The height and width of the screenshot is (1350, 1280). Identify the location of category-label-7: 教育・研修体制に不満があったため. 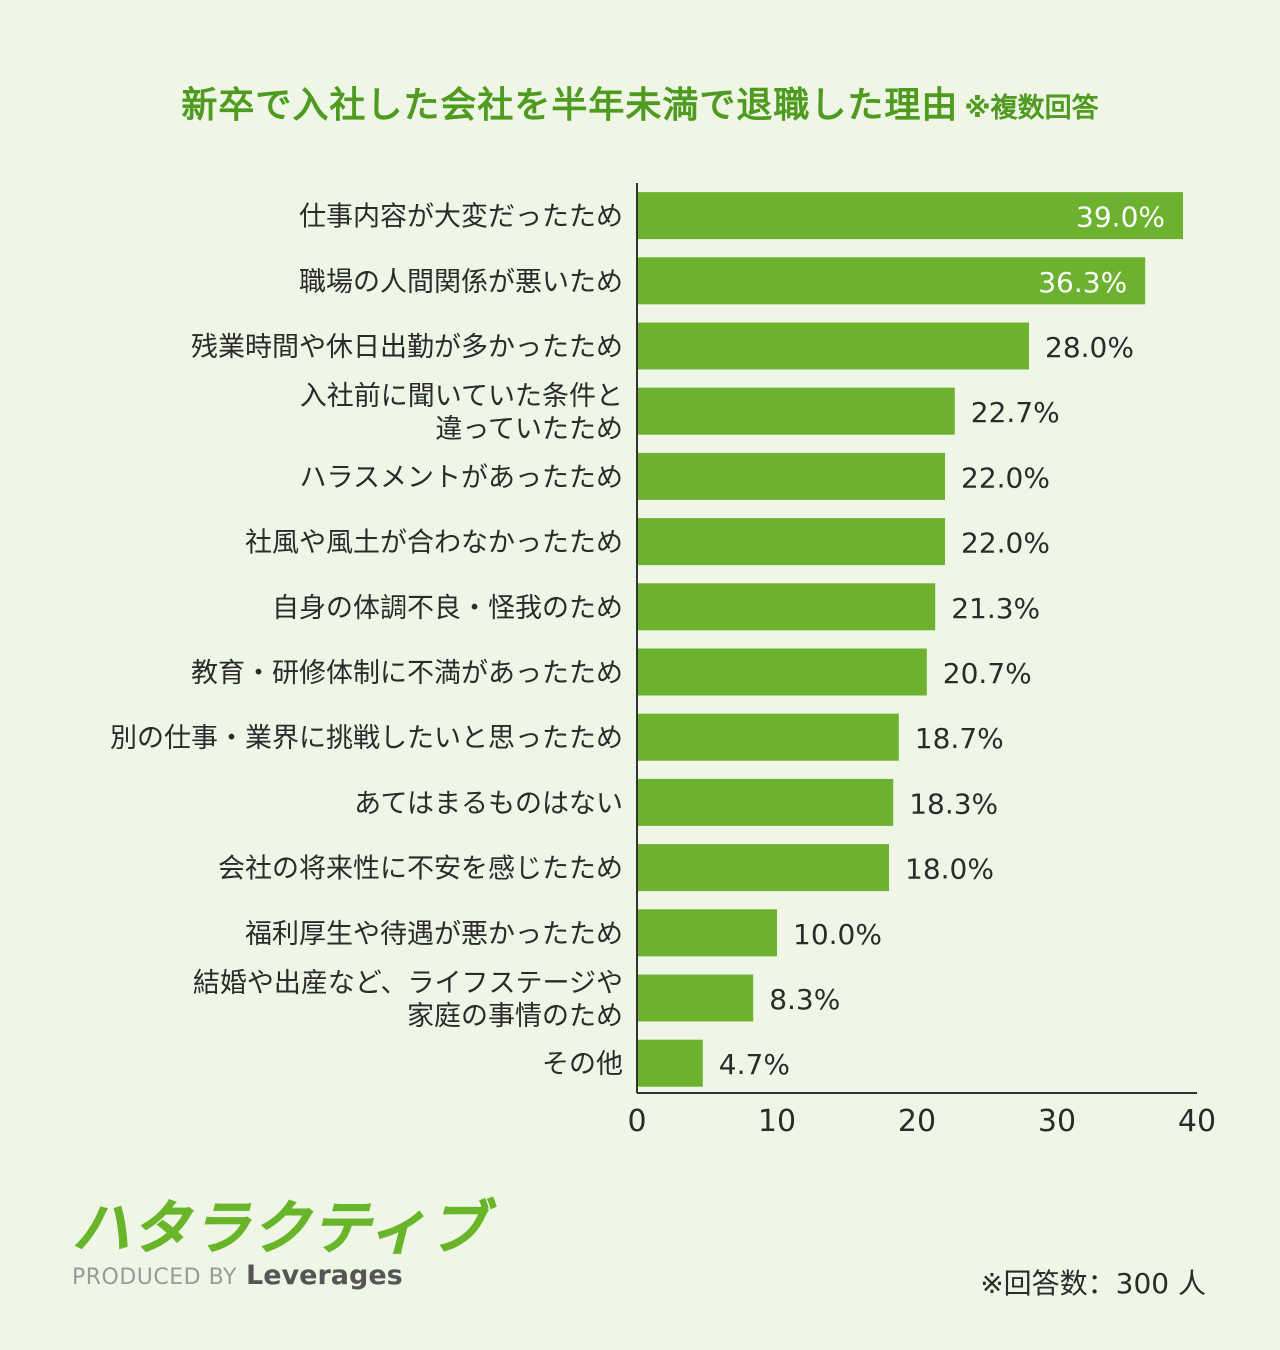
(407, 673).